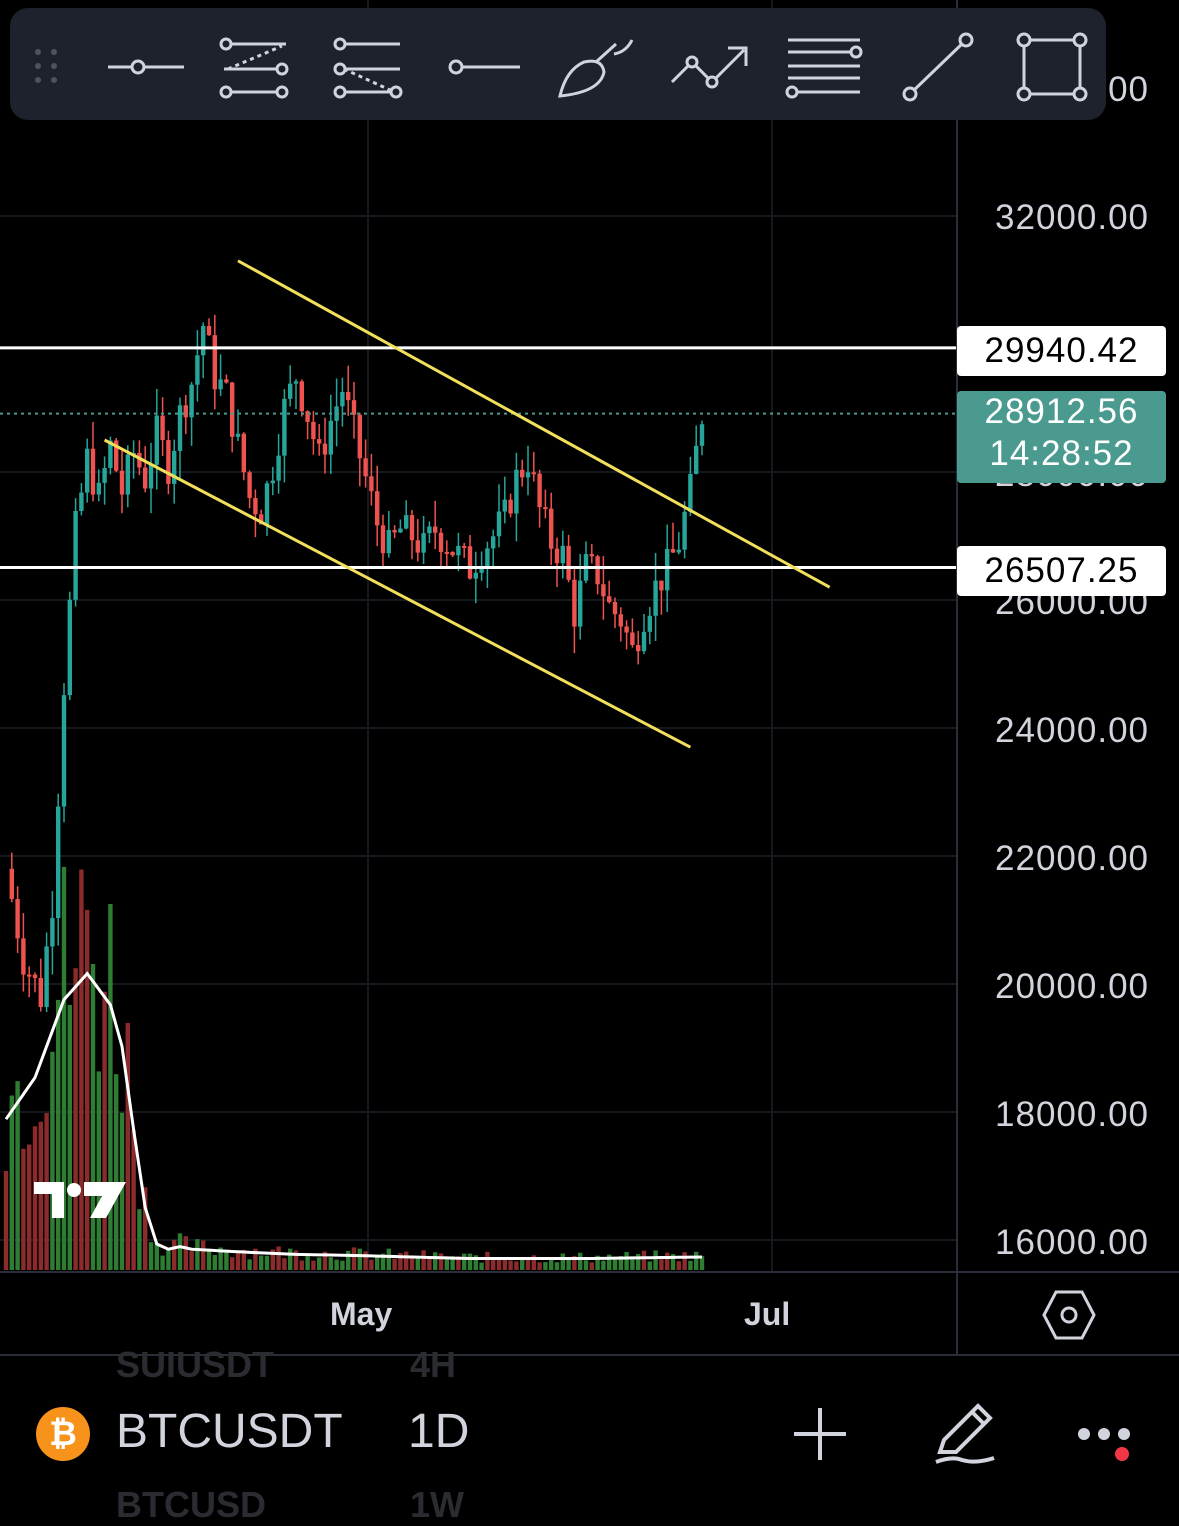 The width and height of the screenshot is (1179, 1526). Describe the element at coordinates (710, 67) in the screenshot. I see `path-icon` at that location.